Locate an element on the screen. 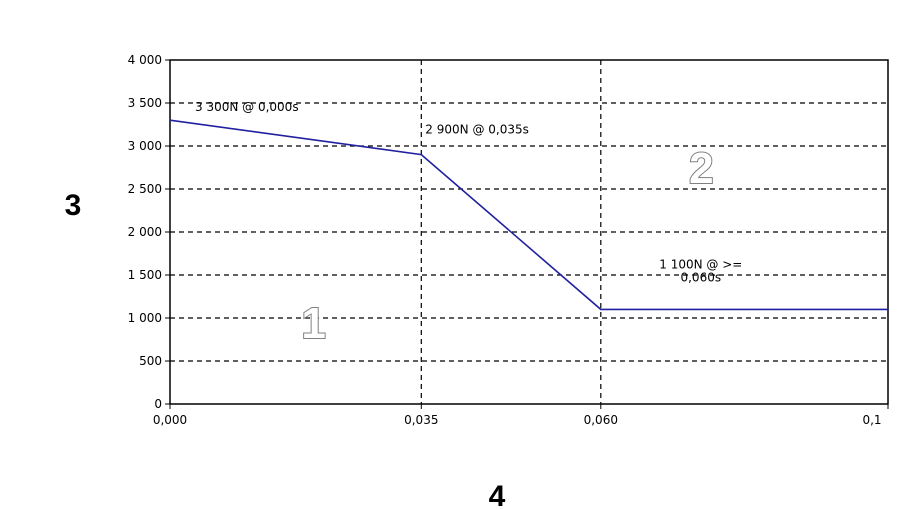  y-axis-label: 3 is located at coordinates (73, 205).